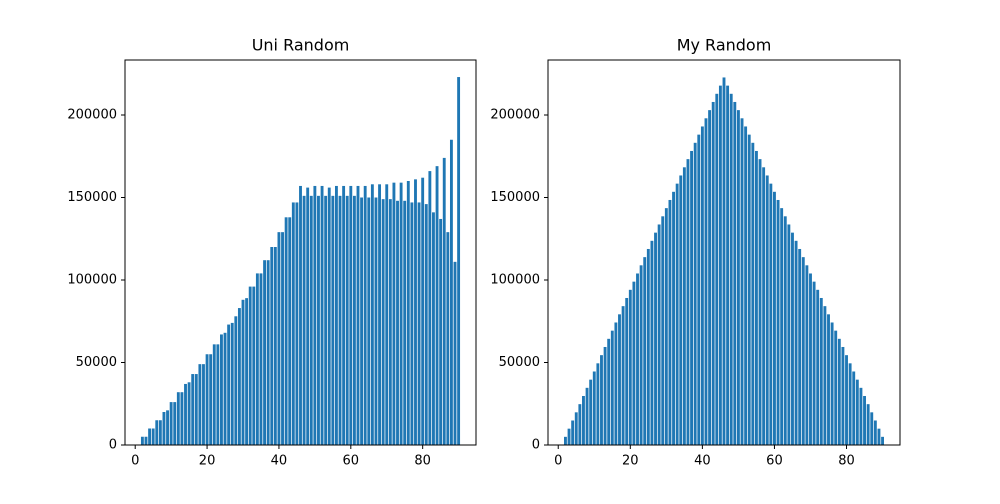  I want to click on x-tick-label: 60, so click(351, 461).